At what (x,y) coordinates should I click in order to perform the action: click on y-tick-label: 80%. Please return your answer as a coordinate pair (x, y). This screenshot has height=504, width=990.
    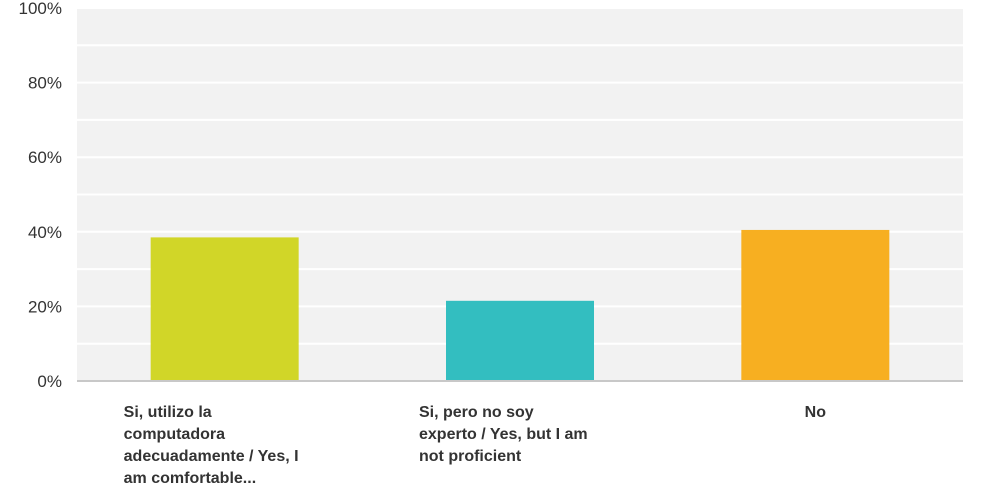
    Looking at the image, I should click on (45, 83).